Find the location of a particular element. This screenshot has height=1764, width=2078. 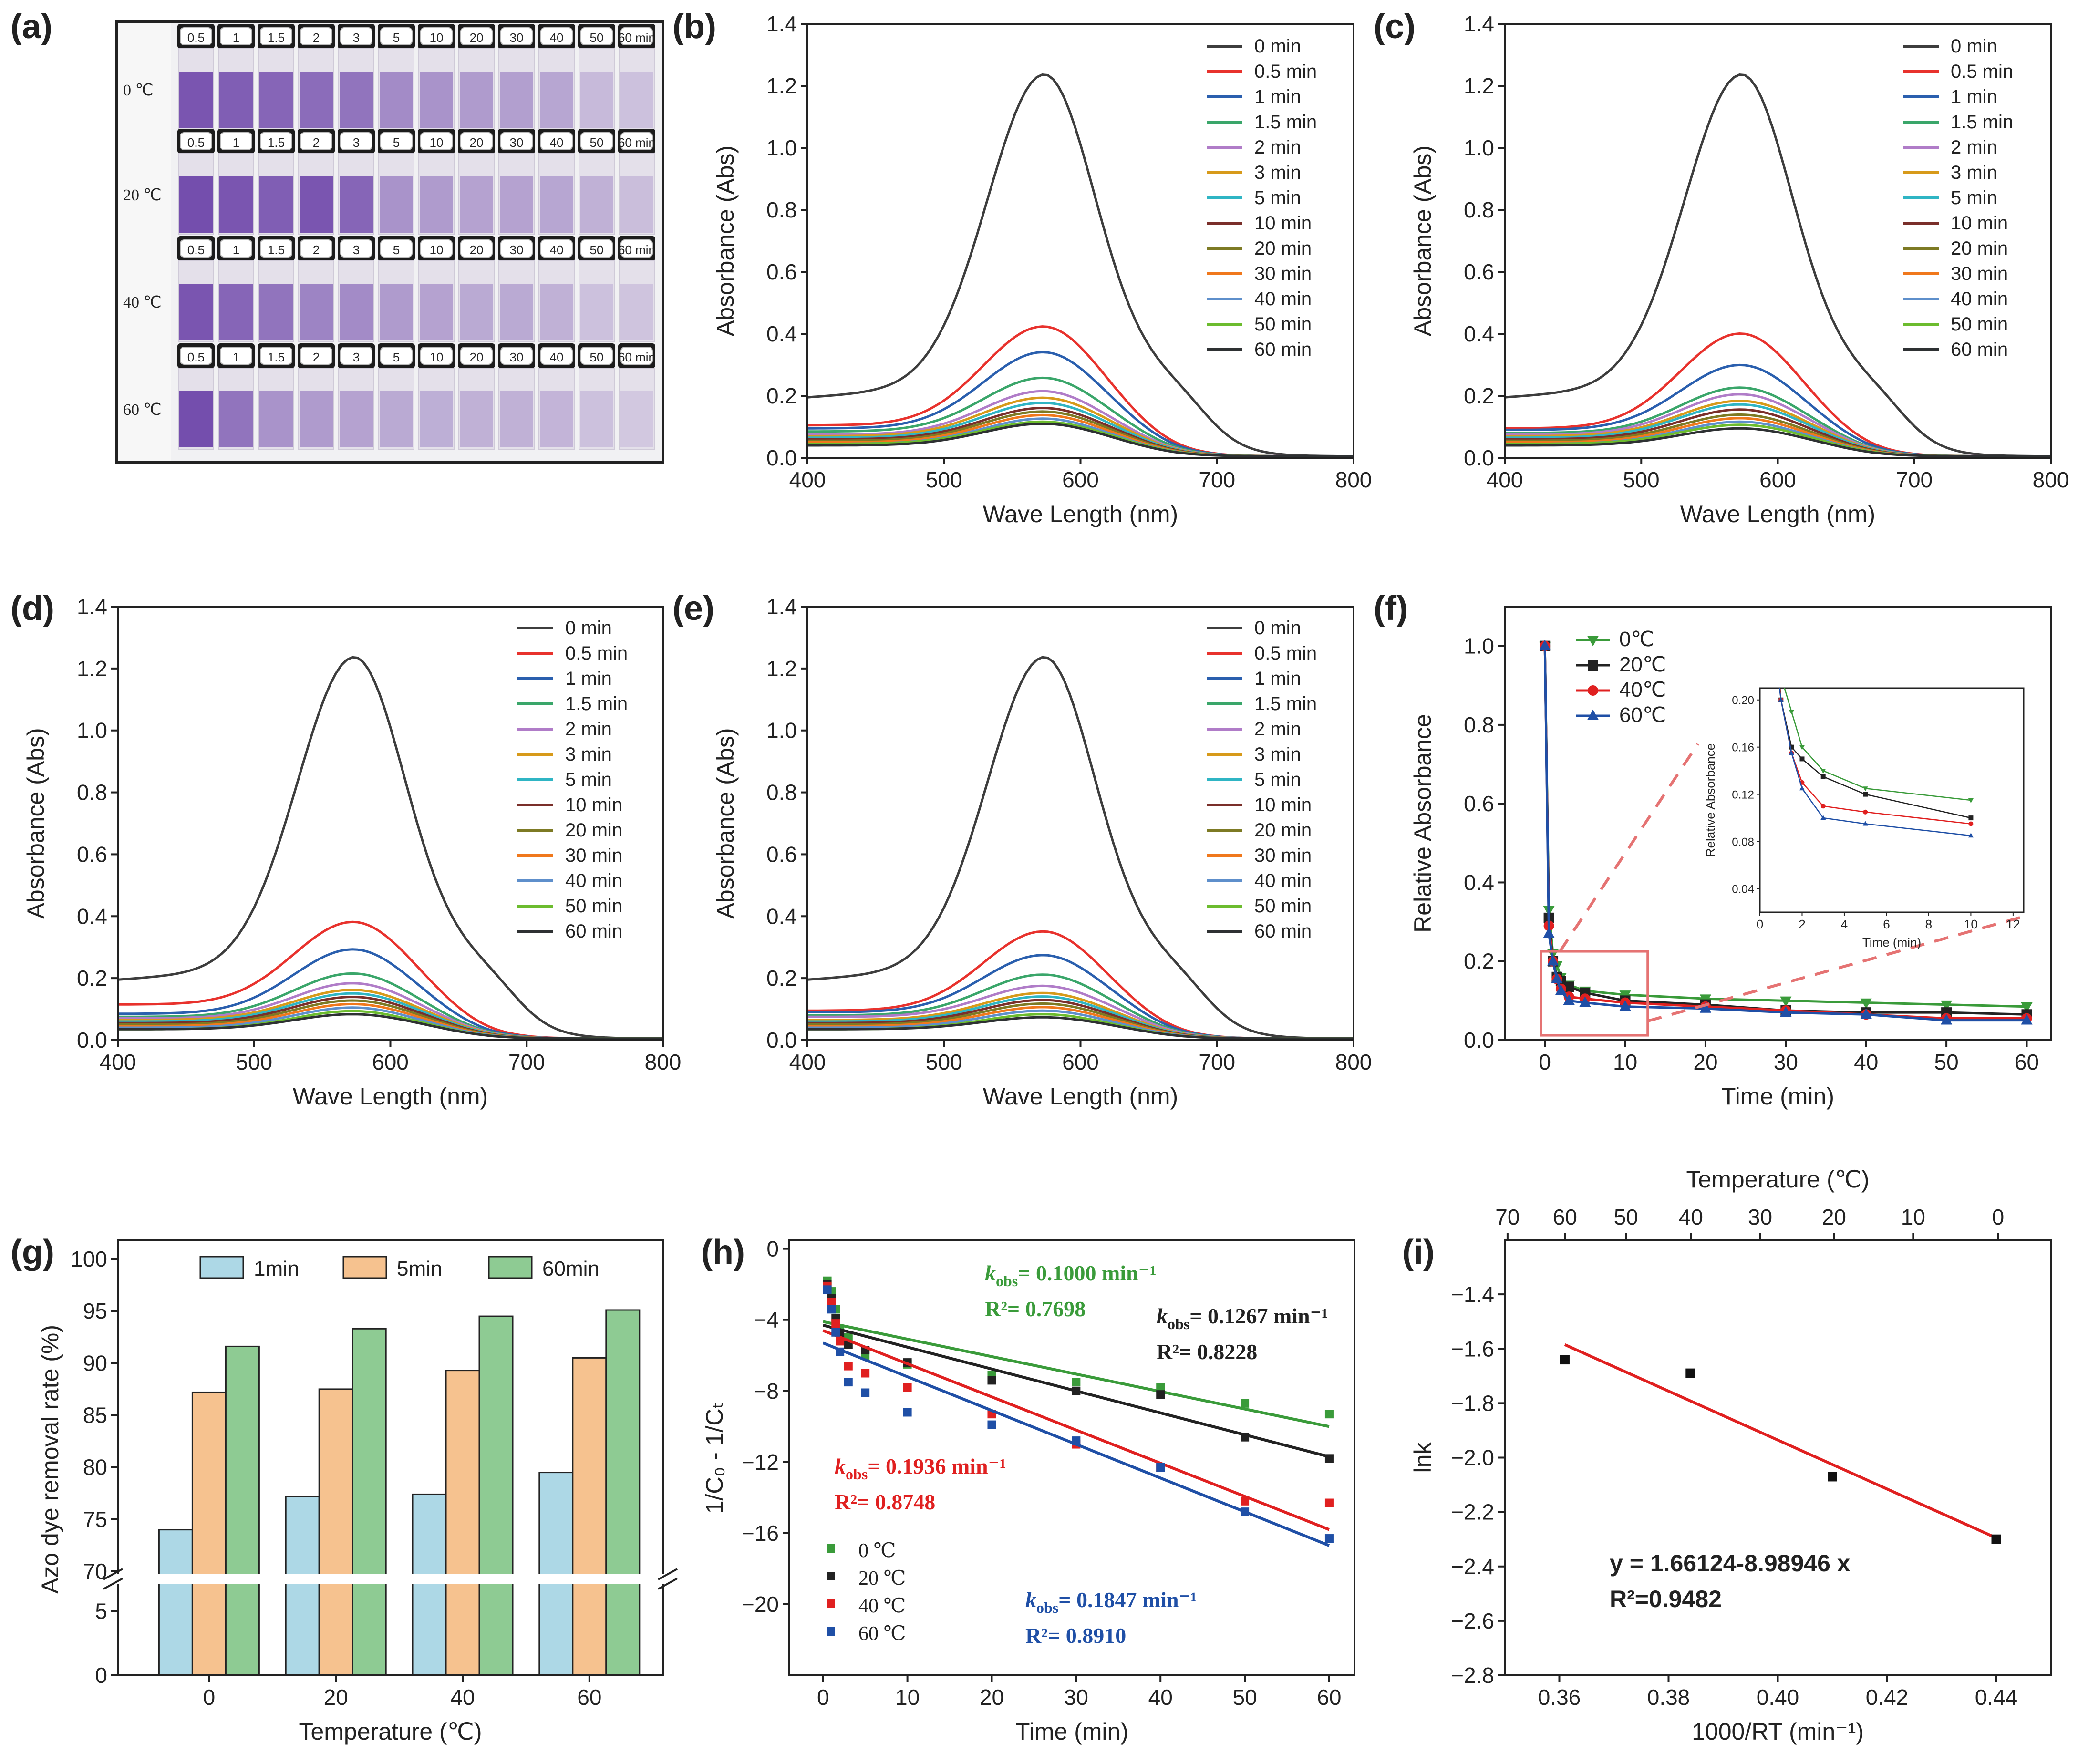

r2-annotation: R²= 0.8228 is located at coordinates (1207, 1352).